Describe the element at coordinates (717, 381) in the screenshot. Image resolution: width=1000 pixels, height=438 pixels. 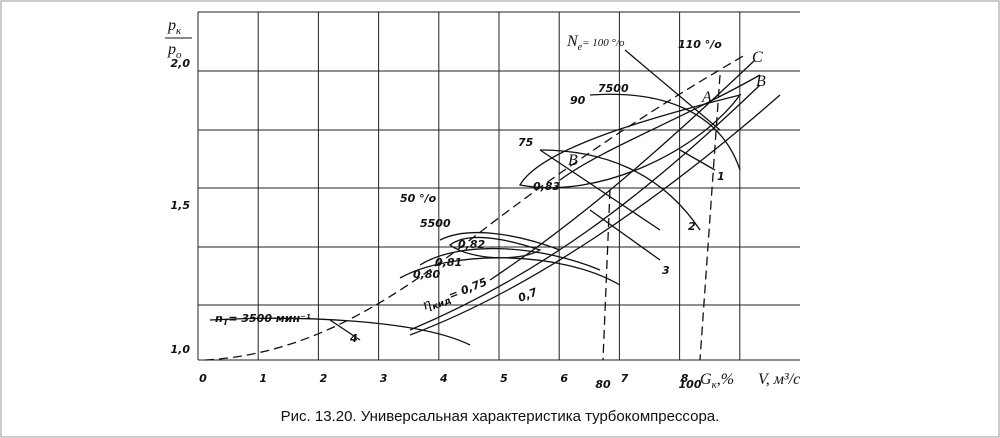
I see `x-title: Gк,%` at that location.